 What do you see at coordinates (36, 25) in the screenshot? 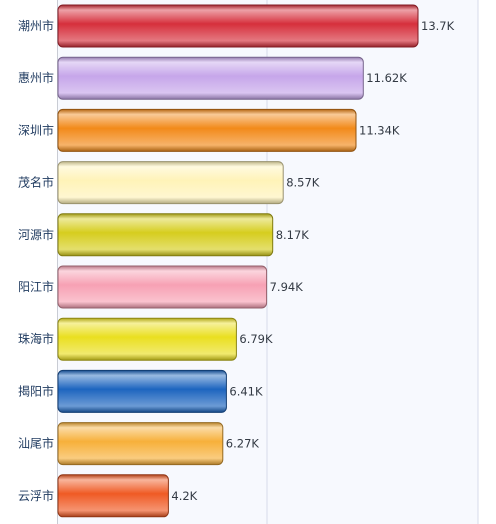
I see `category-label: 潮州市` at bounding box center [36, 25].